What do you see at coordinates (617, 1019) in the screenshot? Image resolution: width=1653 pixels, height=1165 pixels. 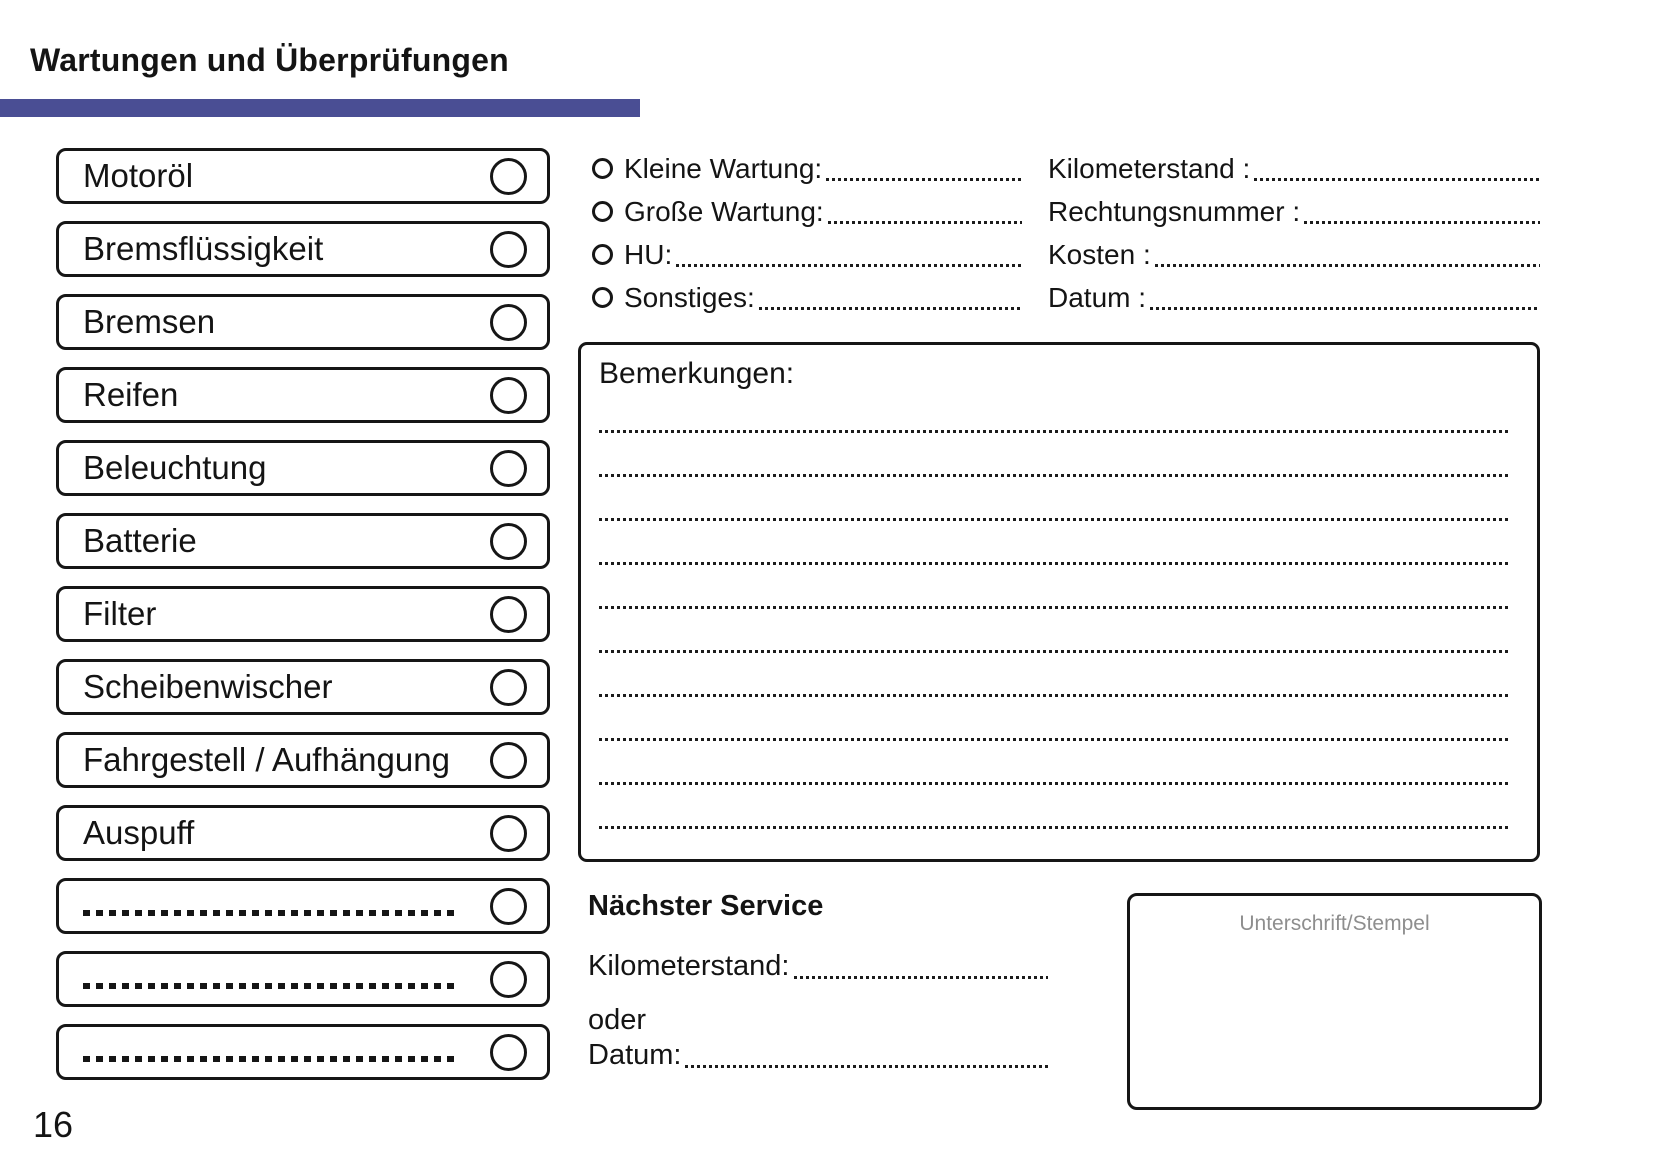 I see `next-service-or-label: oder` at bounding box center [617, 1019].